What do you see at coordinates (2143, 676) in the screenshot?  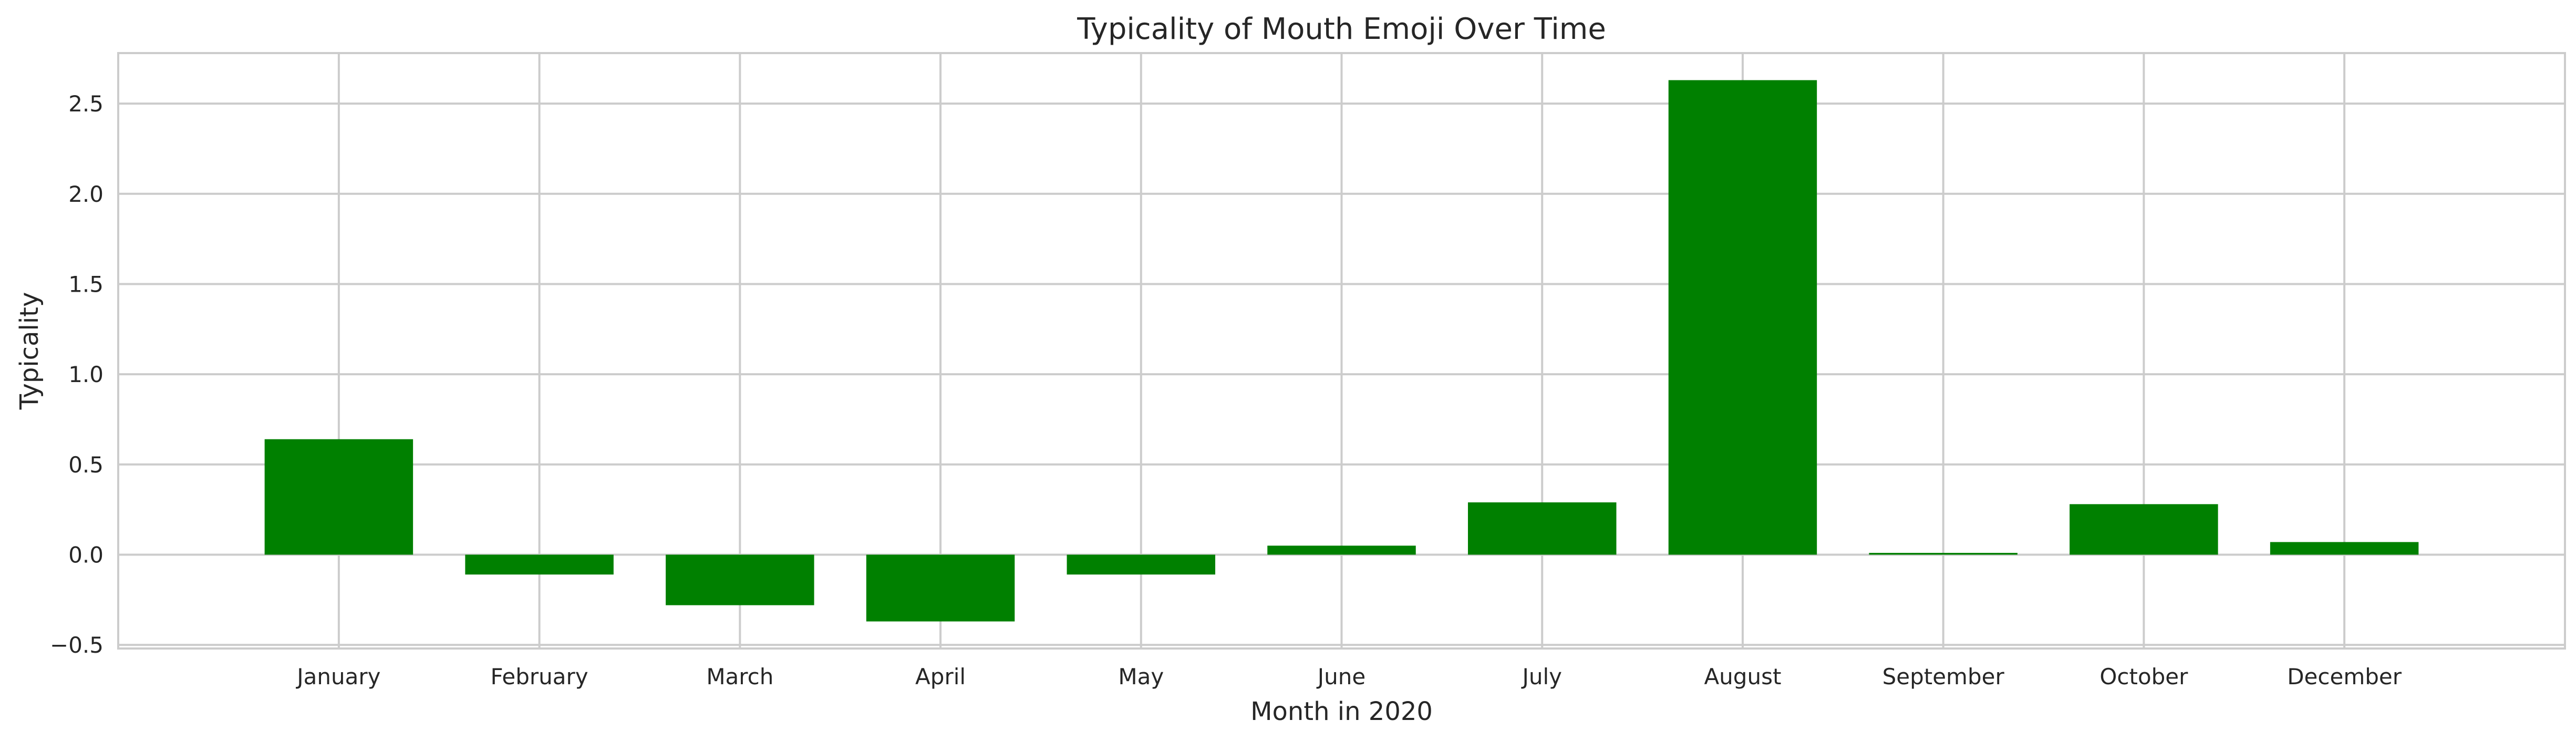 I see `x-tick-label: October` at bounding box center [2143, 676].